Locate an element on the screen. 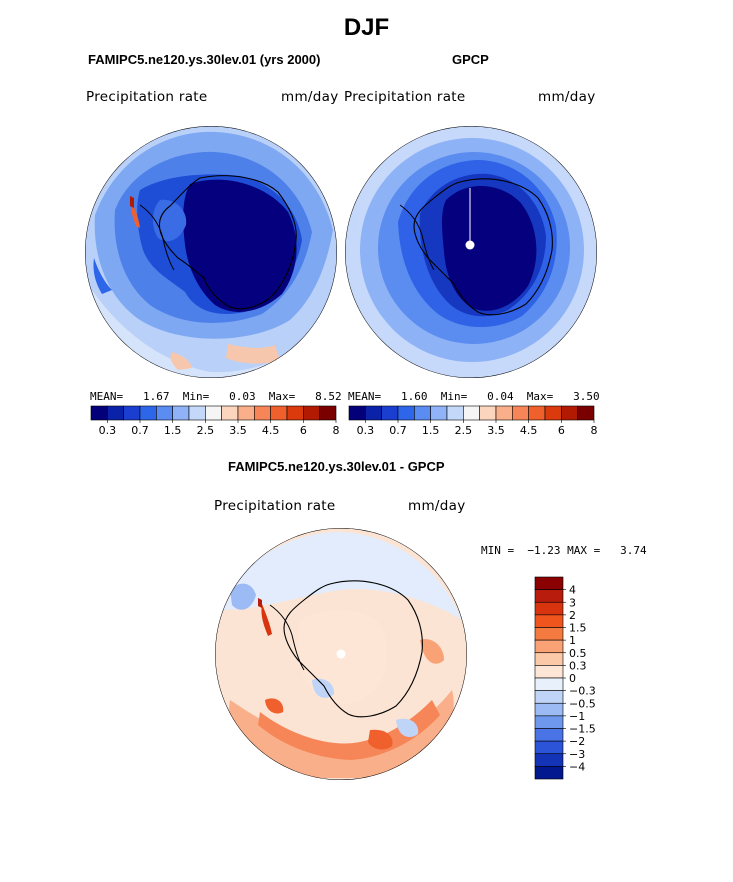  colorbar-model: 0.3 0.7 1.5 2.5 3.5 4.5 6 8 is located at coordinates (215, 421).